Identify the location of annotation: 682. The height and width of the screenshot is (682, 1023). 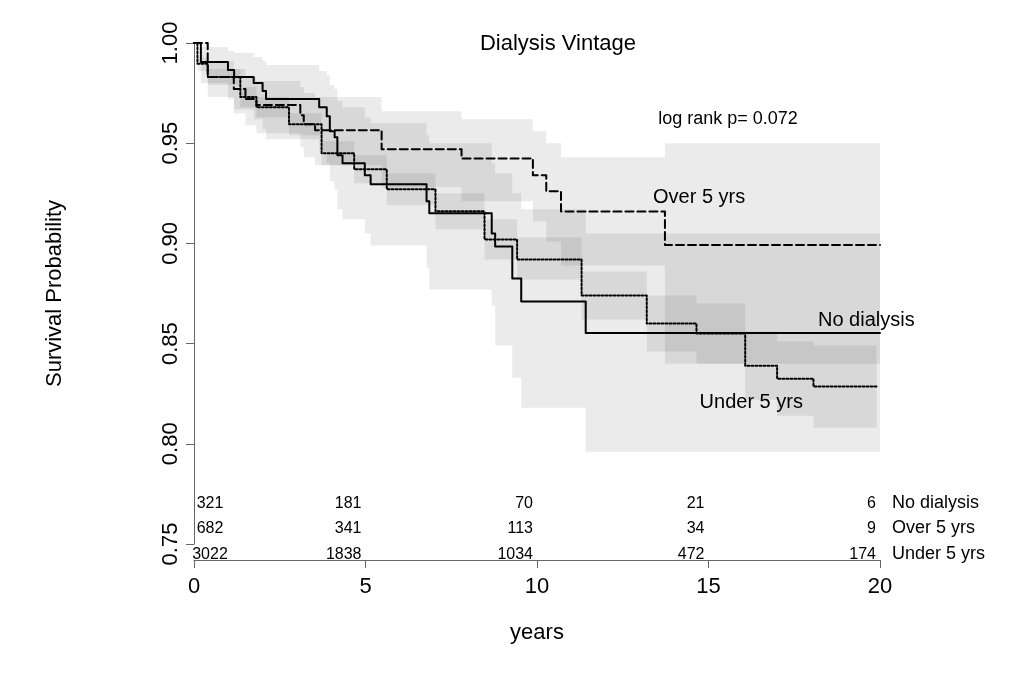
(210, 527).